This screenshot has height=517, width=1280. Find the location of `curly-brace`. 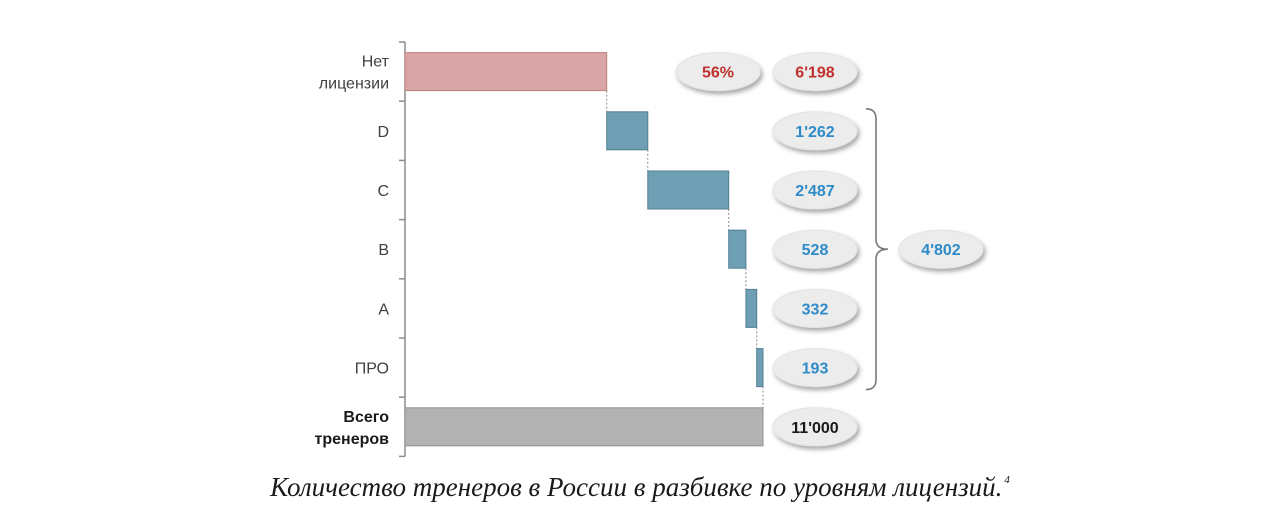

curly-brace is located at coordinates (877, 249).